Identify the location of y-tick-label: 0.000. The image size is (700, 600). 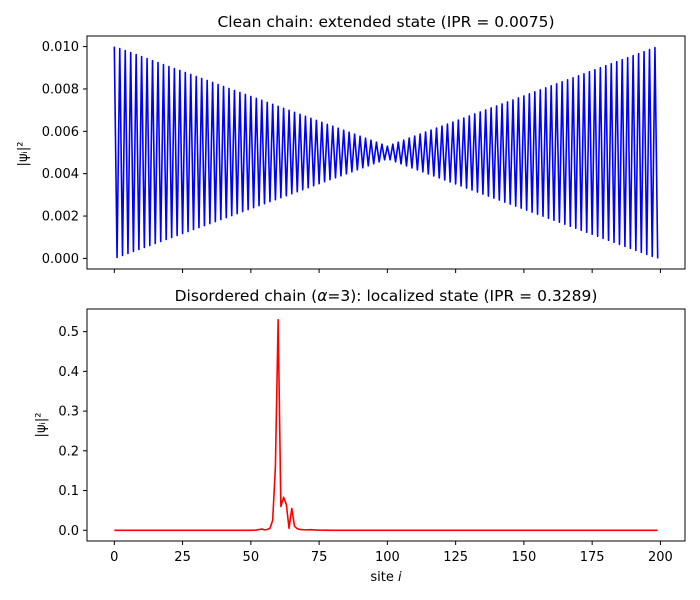
(60, 259).